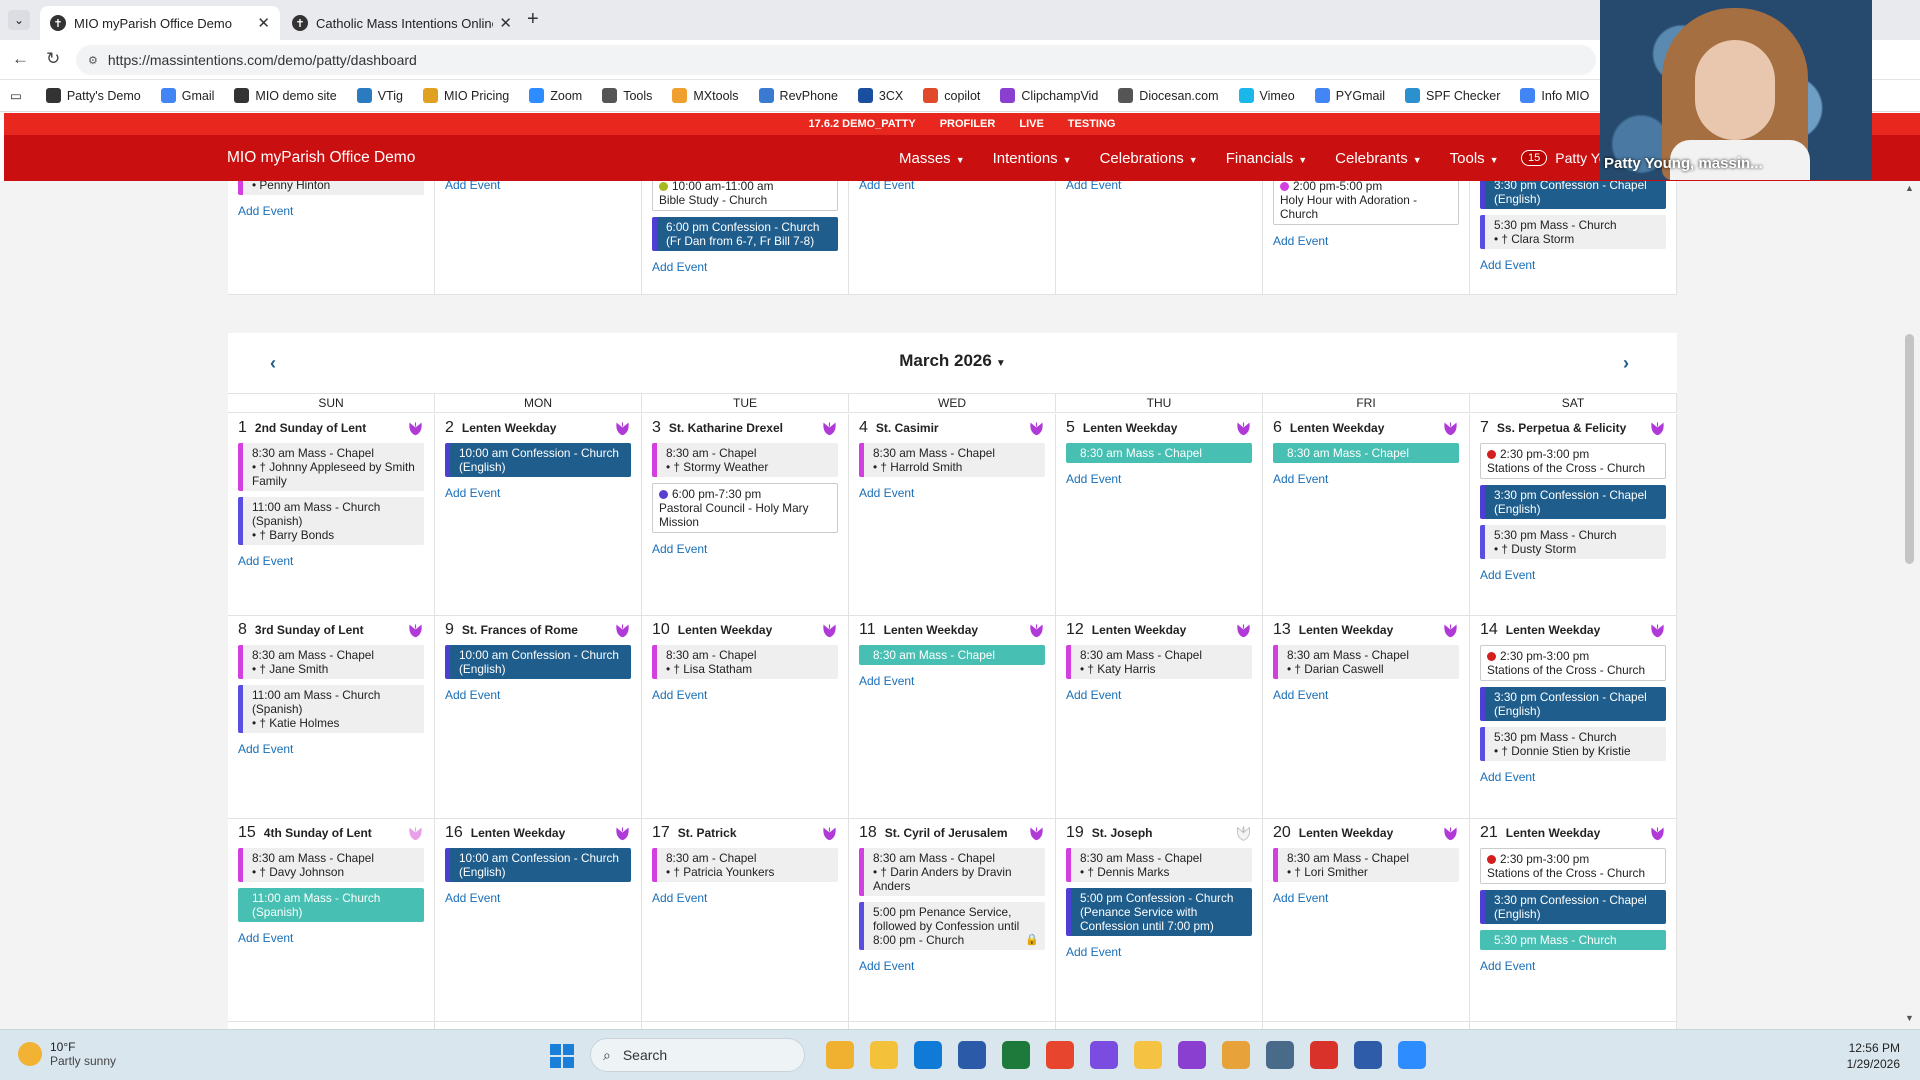 The height and width of the screenshot is (1080, 1920). Describe the element at coordinates (880, 95) in the screenshot. I see `bookmark-item: 3CX` at that location.